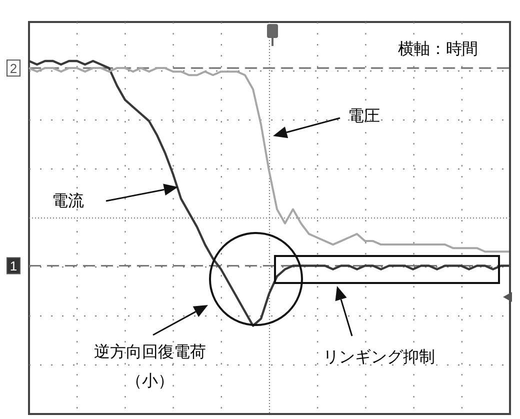  Describe the element at coordinates (13, 68) in the screenshot. I see `channel-marker: 2` at that location.